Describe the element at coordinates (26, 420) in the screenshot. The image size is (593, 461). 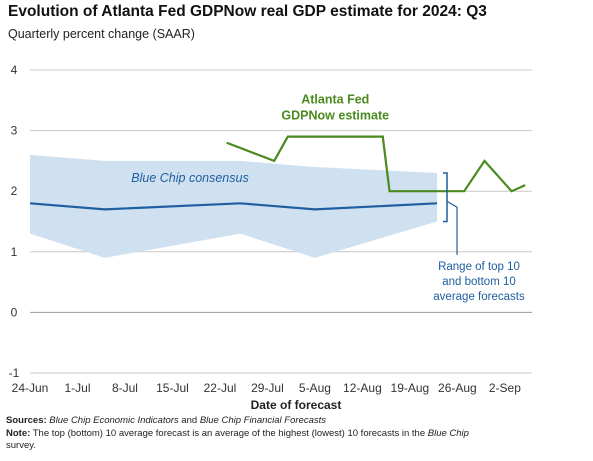
I see `sources-label: Sources:` at that location.